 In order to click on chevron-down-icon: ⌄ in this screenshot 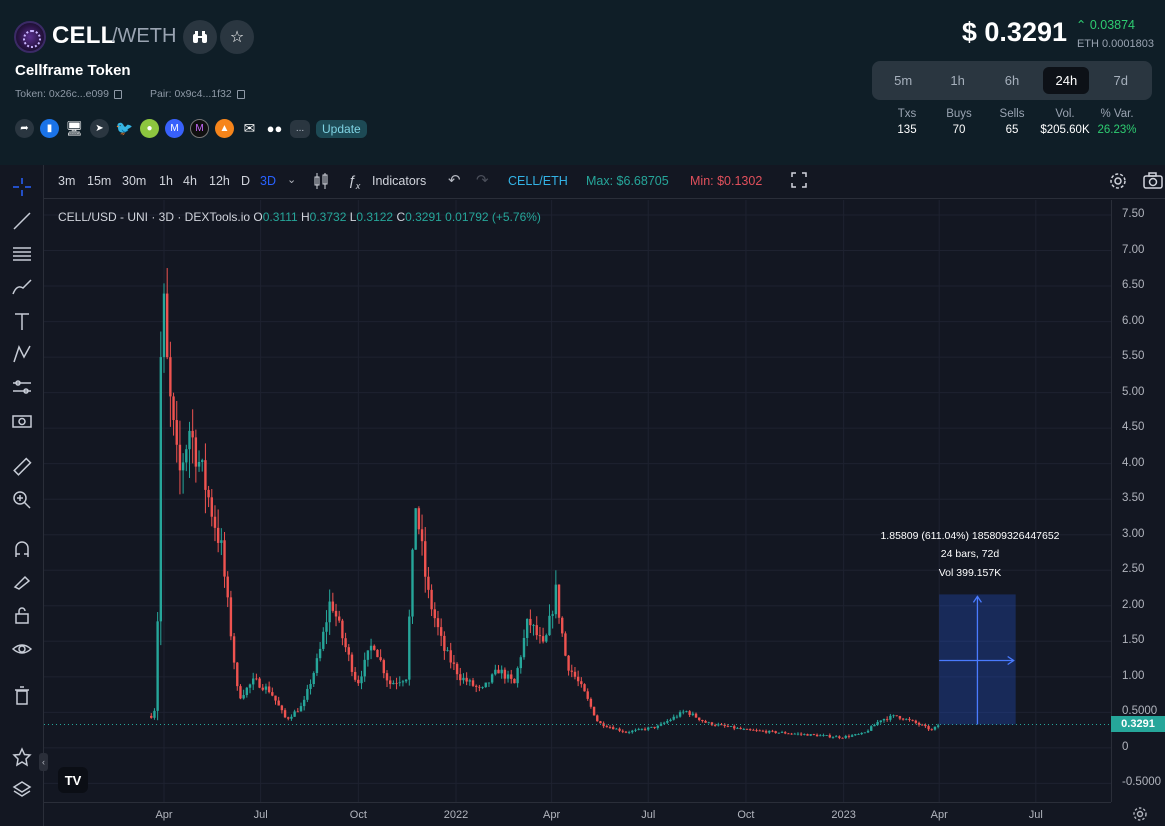, I will do `click(292, 180)`.